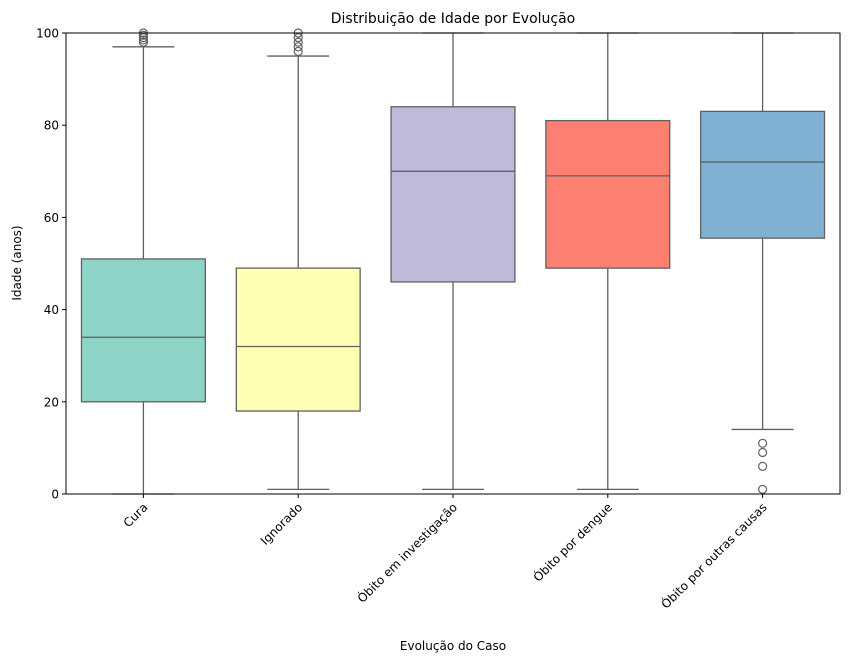 Image resolution: width=850 pixels, height=662 pixels. Describe the element at coordinates (51, 310) in the screenshot. I see `y-tick-label: 40` at that location.